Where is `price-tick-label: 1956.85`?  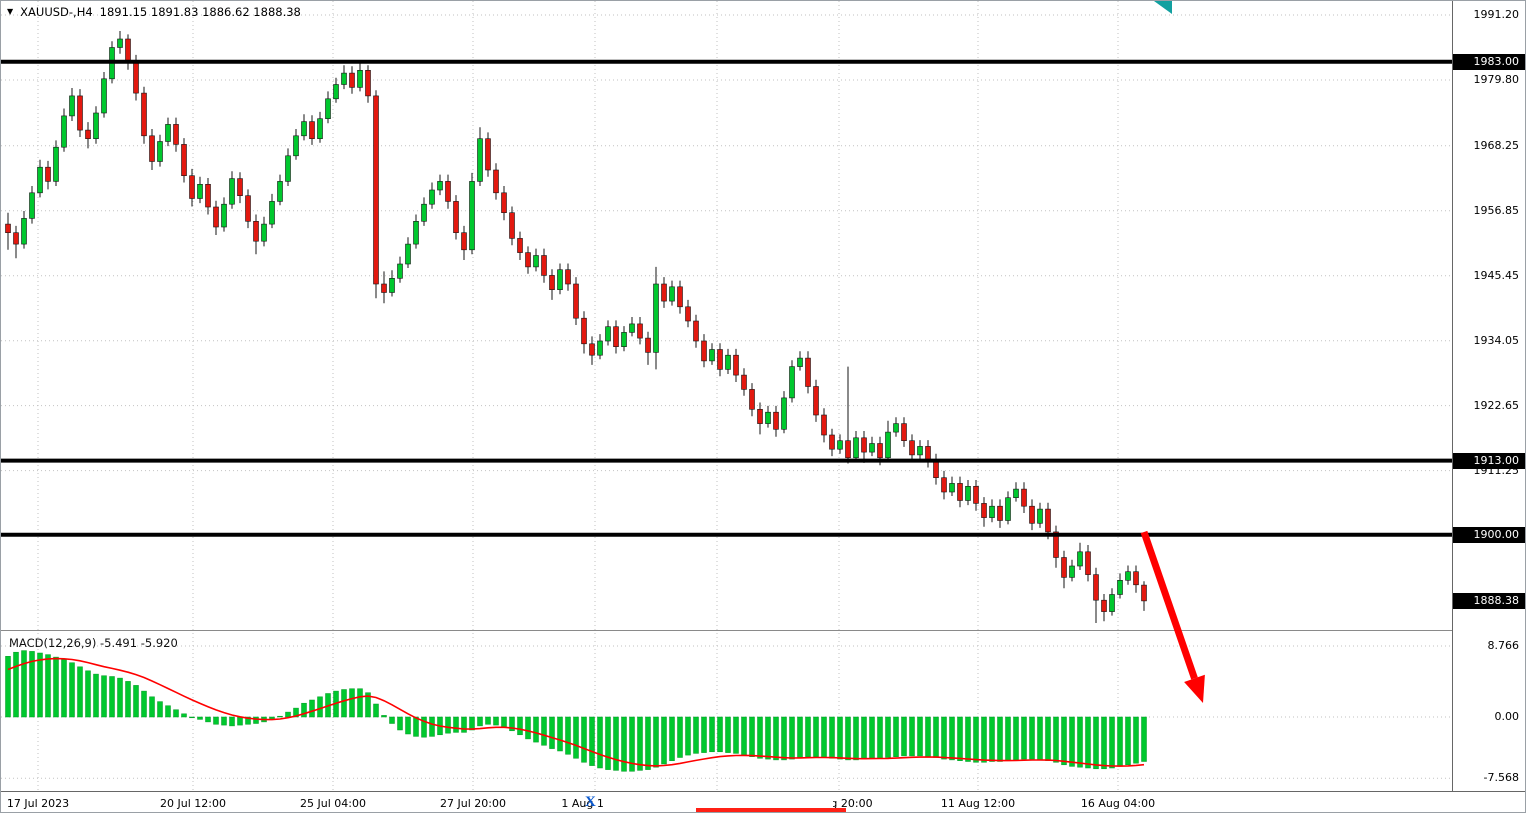
price-tick-label: 1956.85 is located at coordinates (1496, 210).